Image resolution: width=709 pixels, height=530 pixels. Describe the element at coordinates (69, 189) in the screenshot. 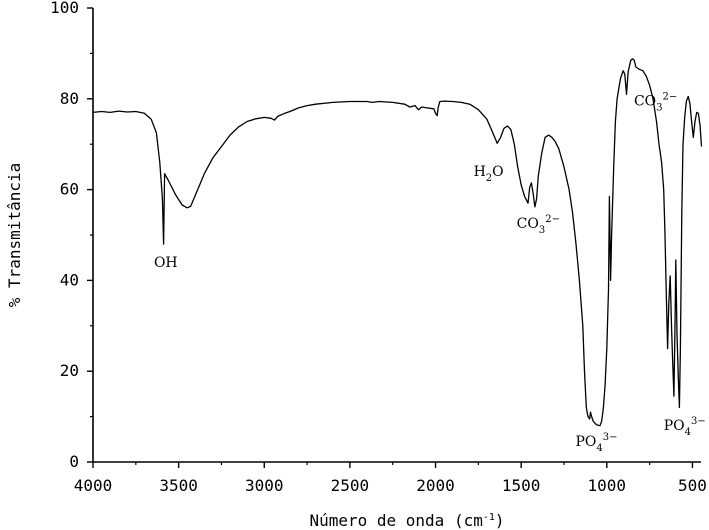

I see `y-tick-label: 60` at that location.